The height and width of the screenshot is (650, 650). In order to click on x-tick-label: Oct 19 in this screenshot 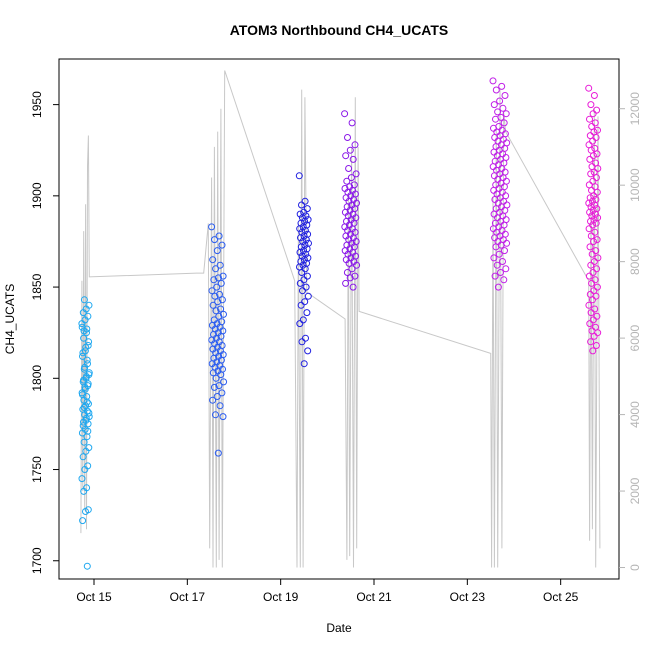, I will do `click(281, 597)`.